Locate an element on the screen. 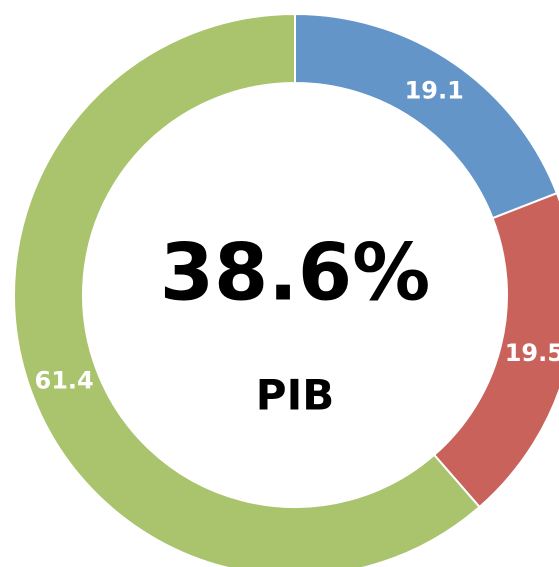 The image size is (559, 567). center-label: 38.6% is located at coordinates (295, 273).